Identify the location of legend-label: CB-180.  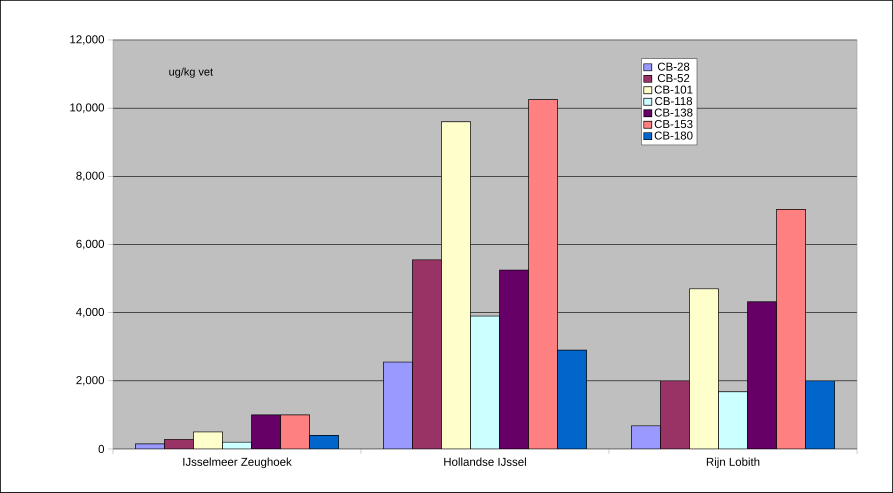
(673, 135).